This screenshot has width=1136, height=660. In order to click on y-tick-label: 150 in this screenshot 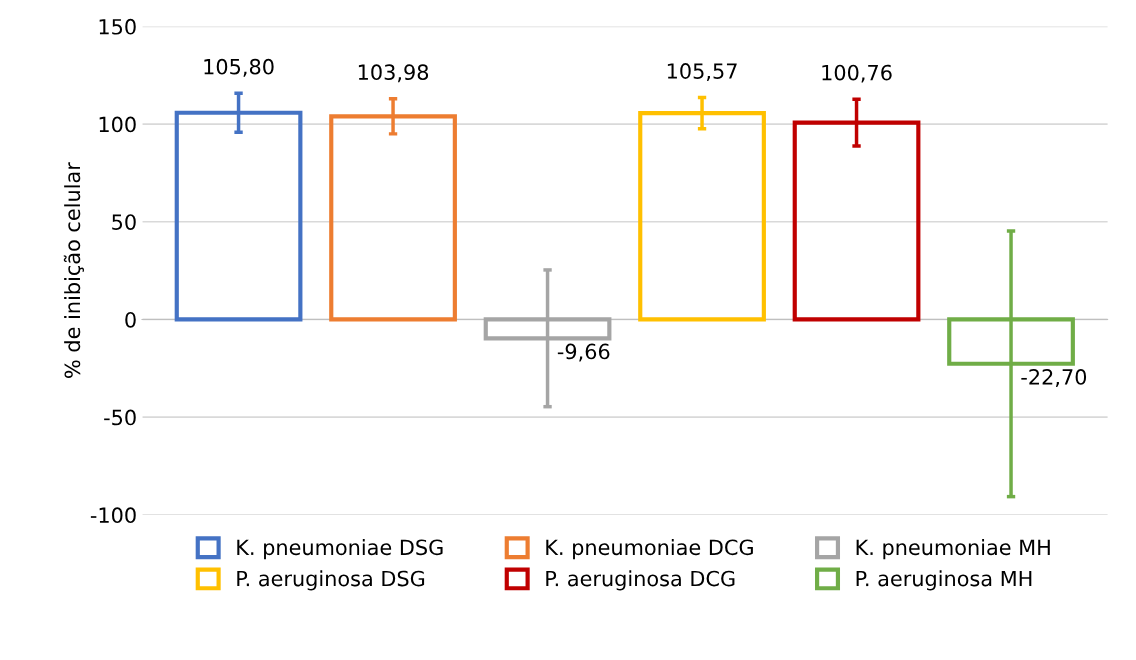, I will do `click(117, 26)`.